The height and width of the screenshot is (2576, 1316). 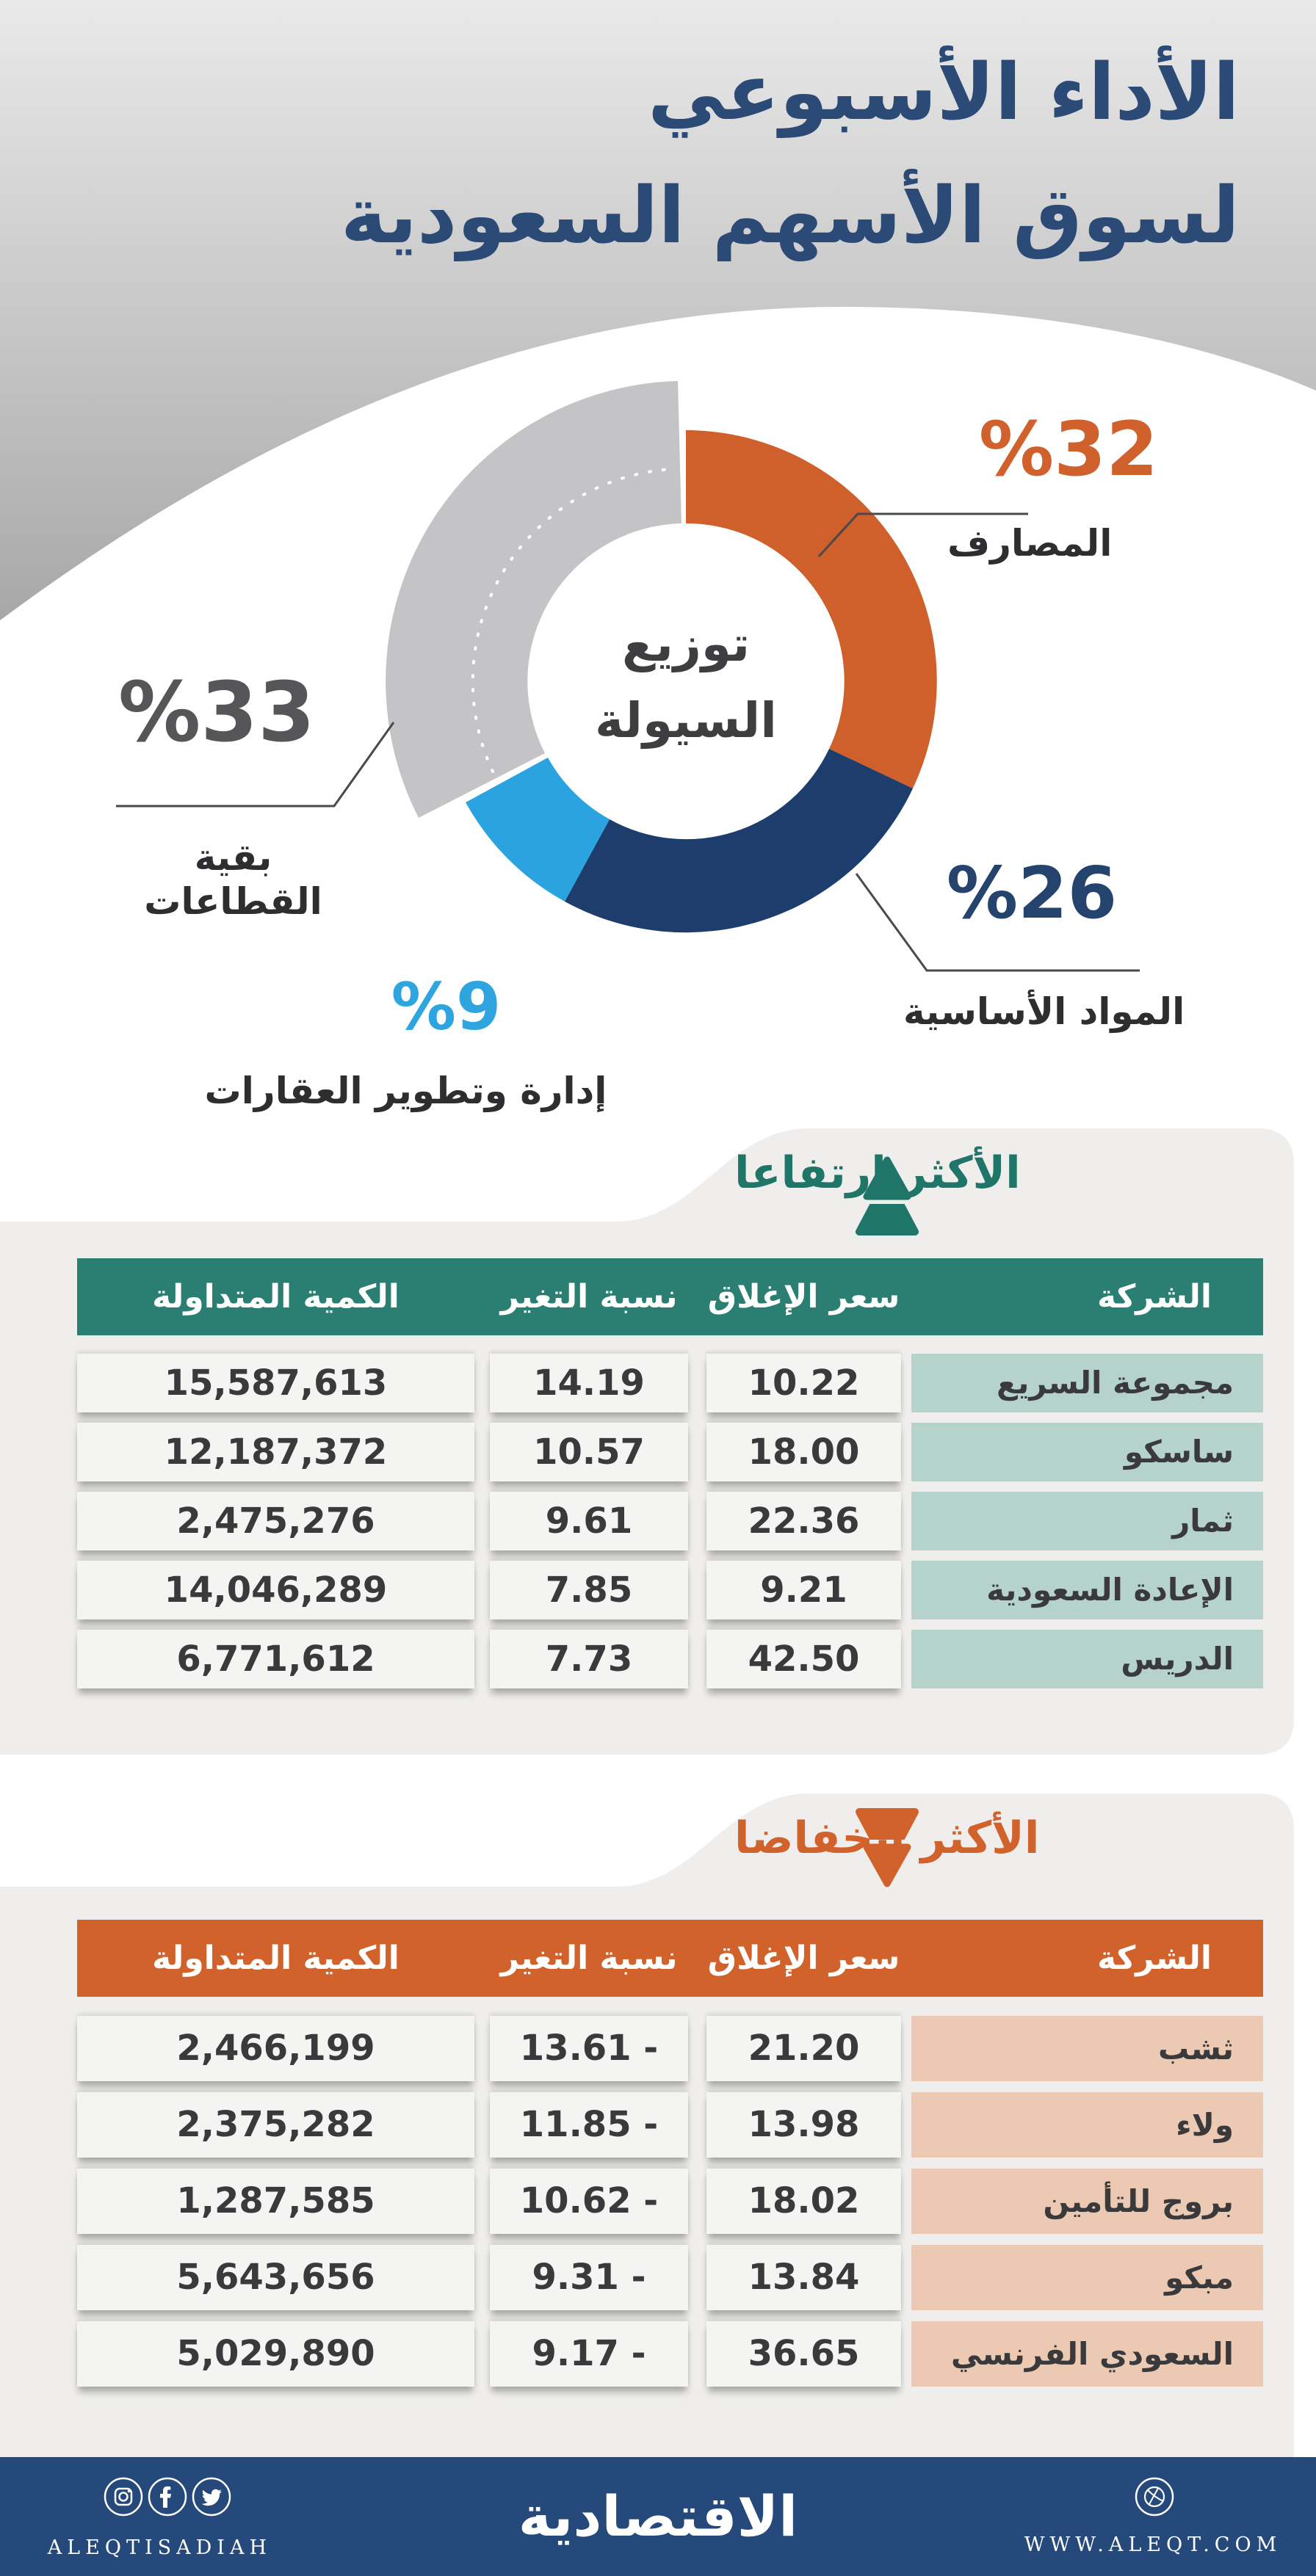 What do you see at coordinates (589, 1997) in the screenshot?
I see `losers-col-change: نسبة التغير %` at bounding box center [589, 1997].